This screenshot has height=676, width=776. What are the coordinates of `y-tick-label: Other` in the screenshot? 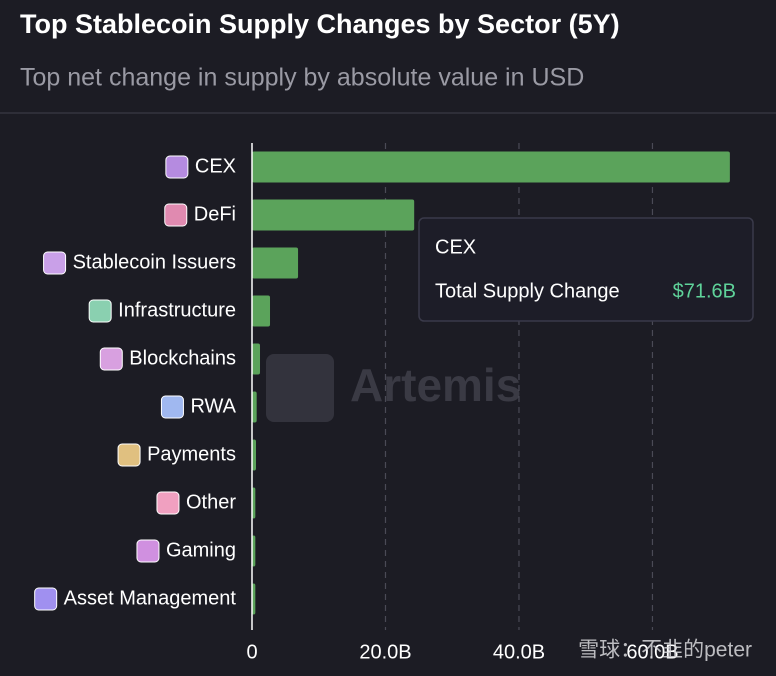 It's located at (211, 502).